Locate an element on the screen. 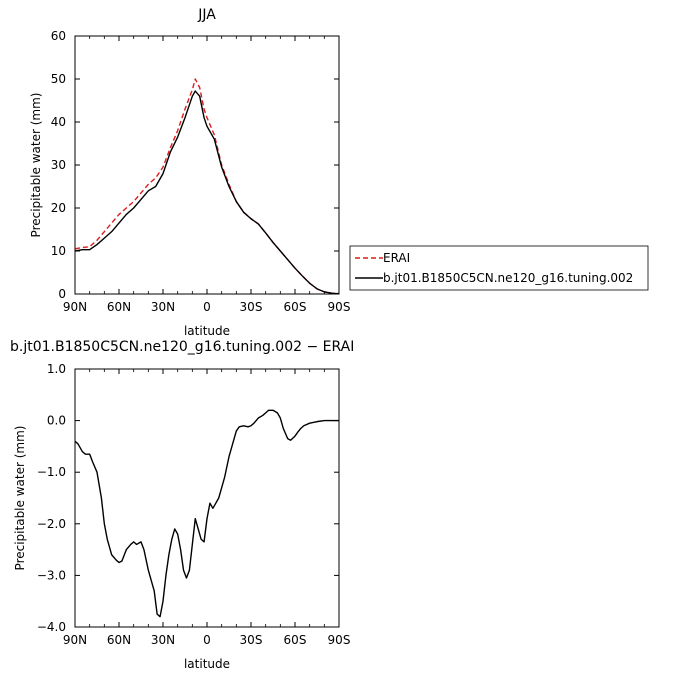 Image resolution: width=677 pixels, height=677 pixels. legend-box is located at coordinates (499, 268).